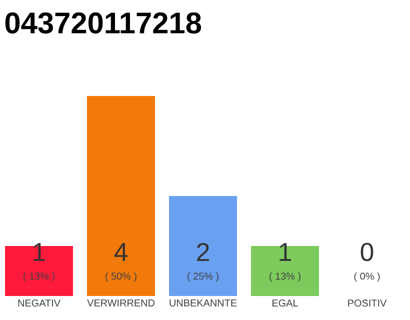 Image resolution: width=410 pixels, height=320 pixels. Describe the element at coordinates (203, 303) in the screenshot. I see `x-tick-label: UNBEKANNTE` at that location.